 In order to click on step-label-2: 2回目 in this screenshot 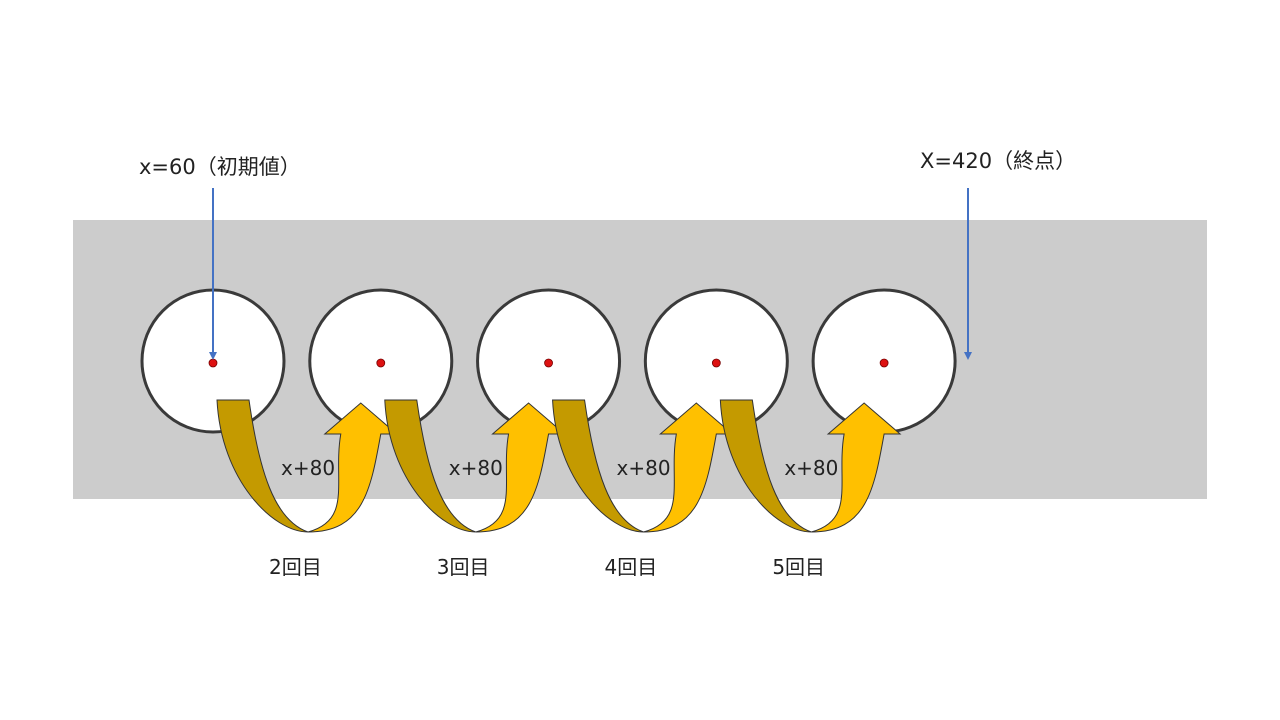, I will do `click(295, 567)`.